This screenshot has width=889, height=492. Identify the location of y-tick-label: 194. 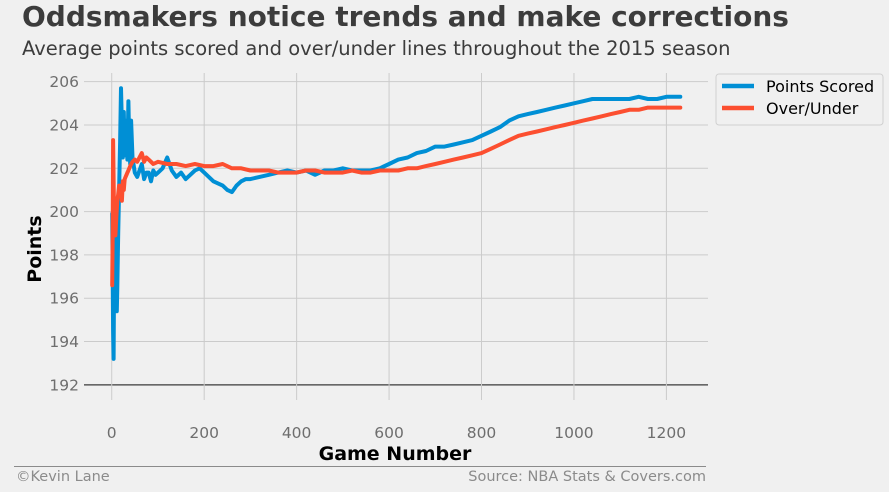
(64, 342).